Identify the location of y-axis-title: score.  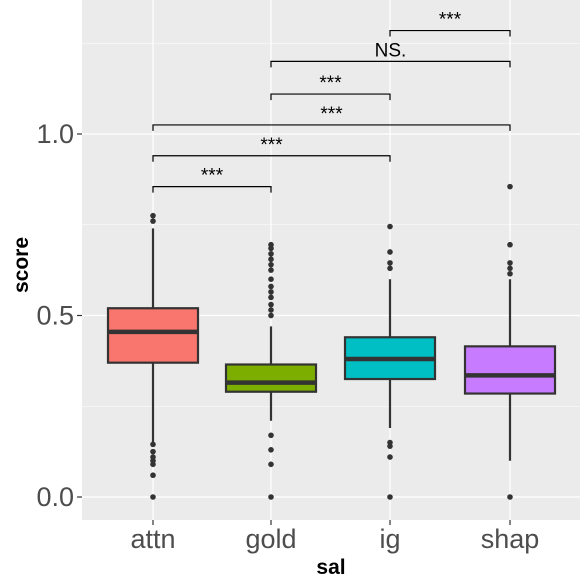
(21, 265).